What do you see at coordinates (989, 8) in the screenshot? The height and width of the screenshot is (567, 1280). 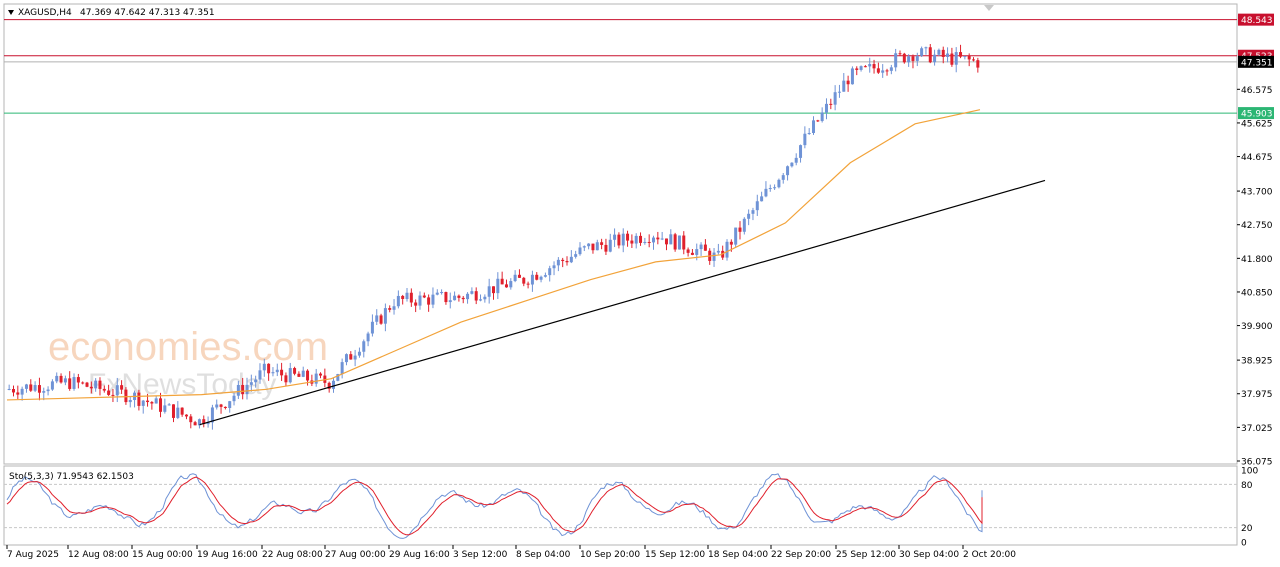 I see `scroll-marker-icon` at bounding box center [989, 8].